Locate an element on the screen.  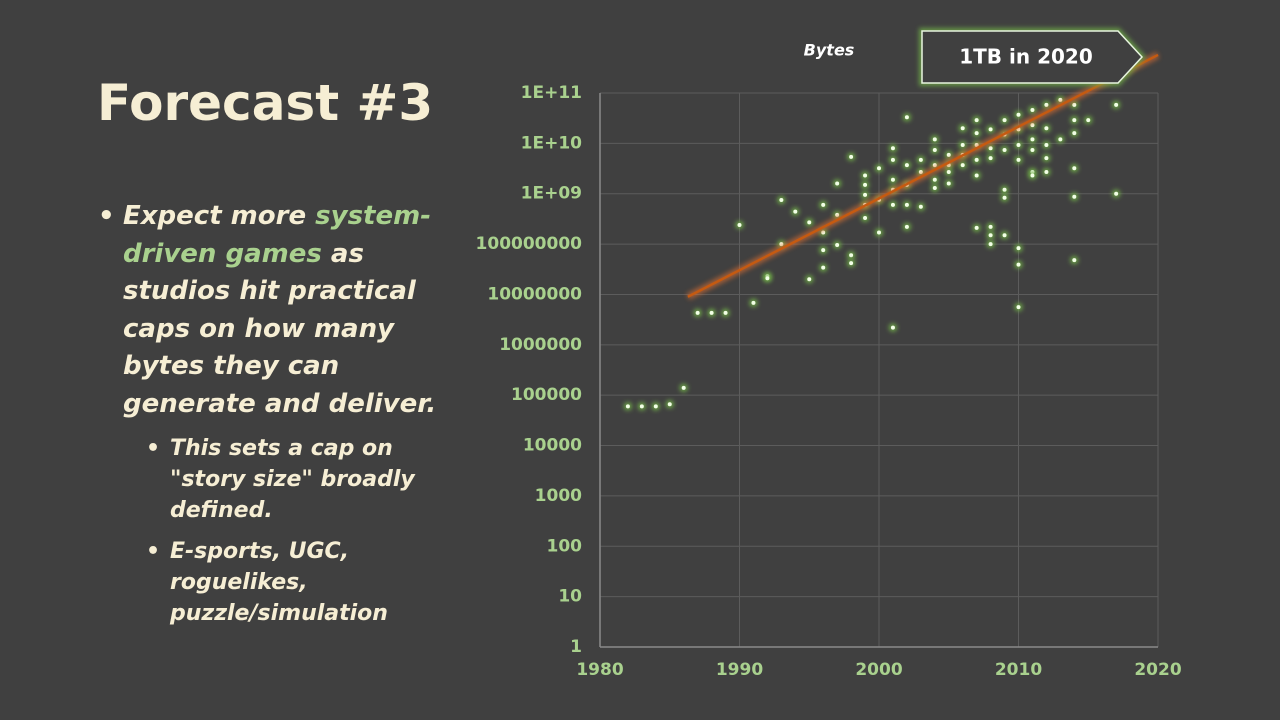
y-tick-label: 100 is located at coordinates (565, 546).